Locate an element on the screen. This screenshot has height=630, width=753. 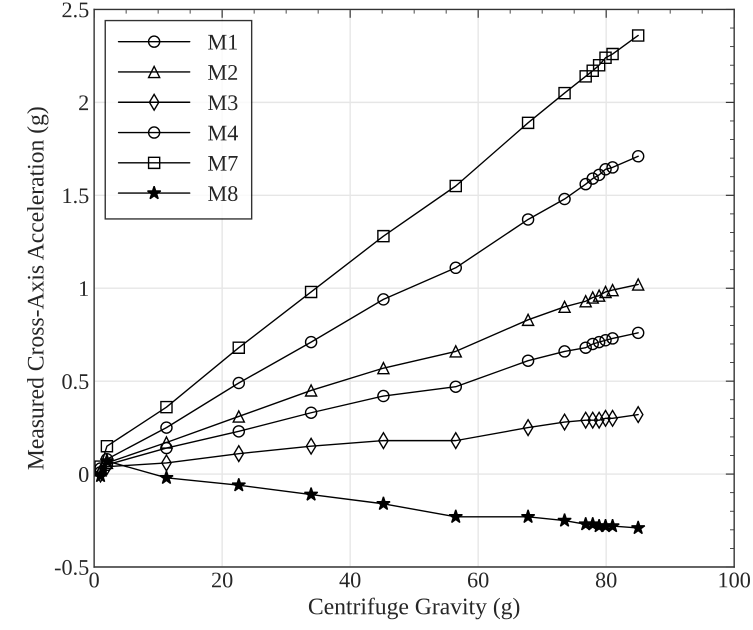
x-tick-label: 80 is located at coordinates (606, 580).